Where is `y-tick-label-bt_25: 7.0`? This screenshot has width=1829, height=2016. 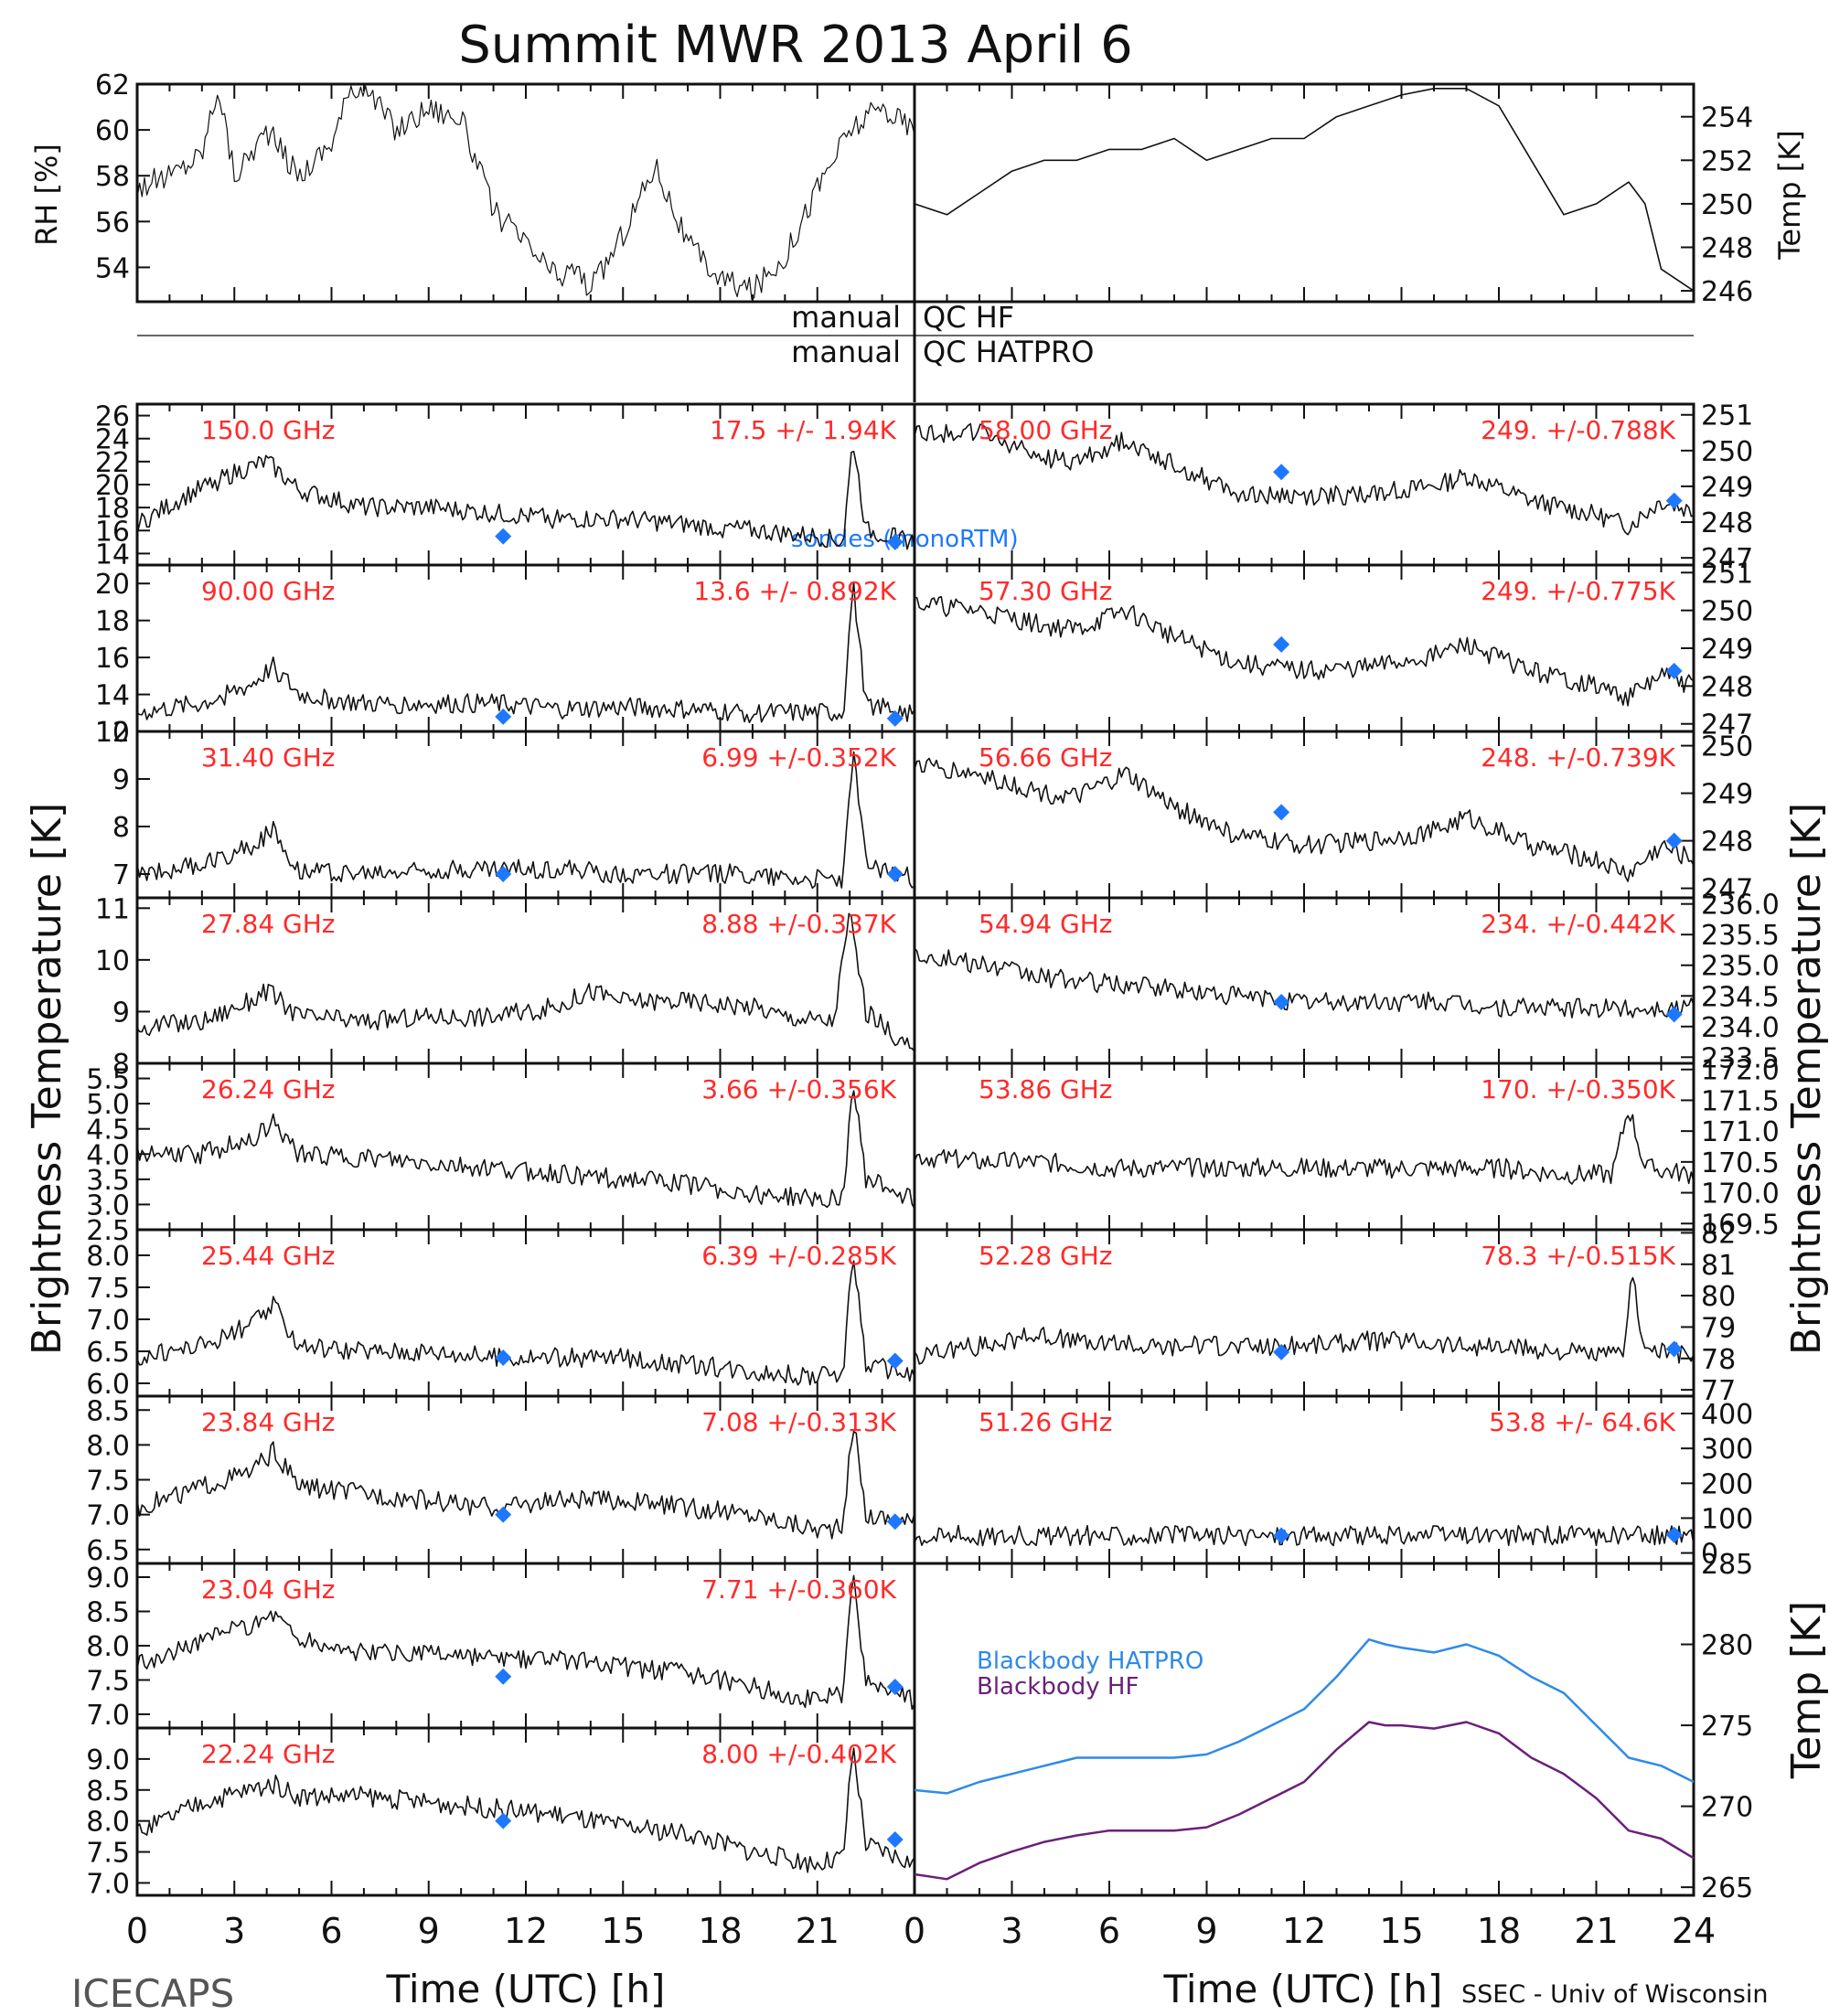 y-tick-label-bt_25: 7.0 is located at coordinates (108, 1321).